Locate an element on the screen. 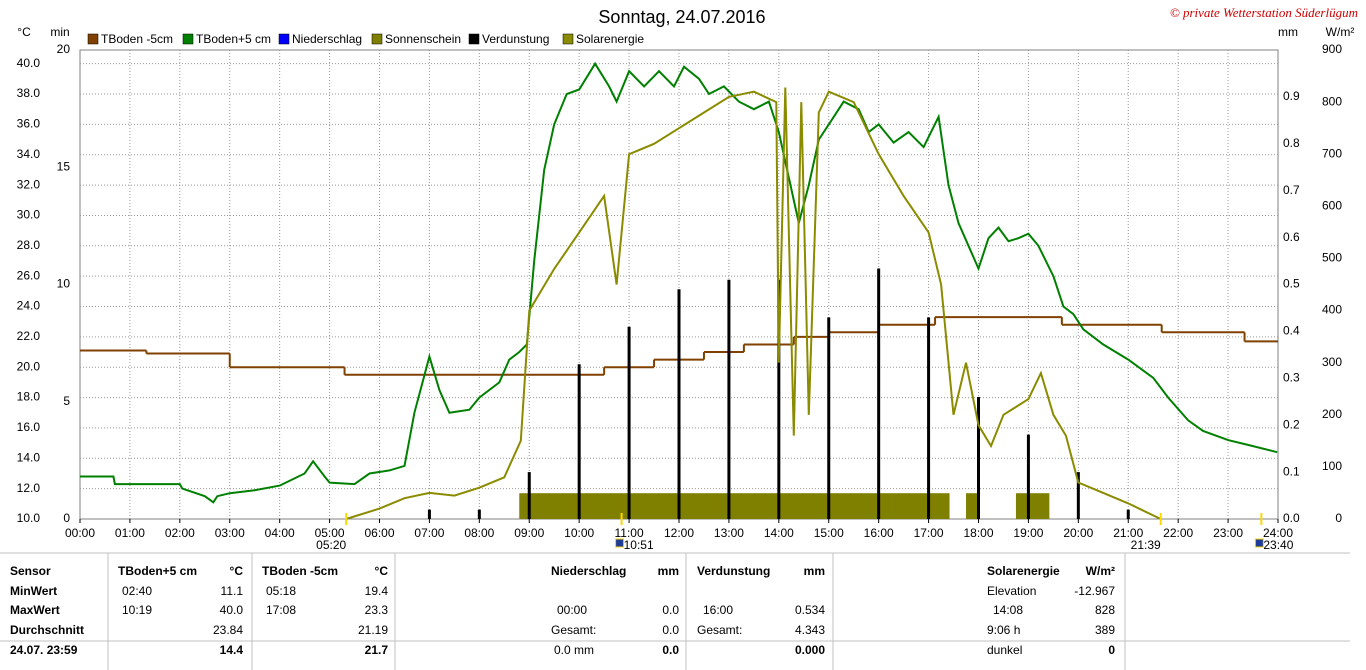 This screenshot has height=670, width=1366. watermark: © private Wetterstation Süderlügum is located at coordinates (1264, 12).